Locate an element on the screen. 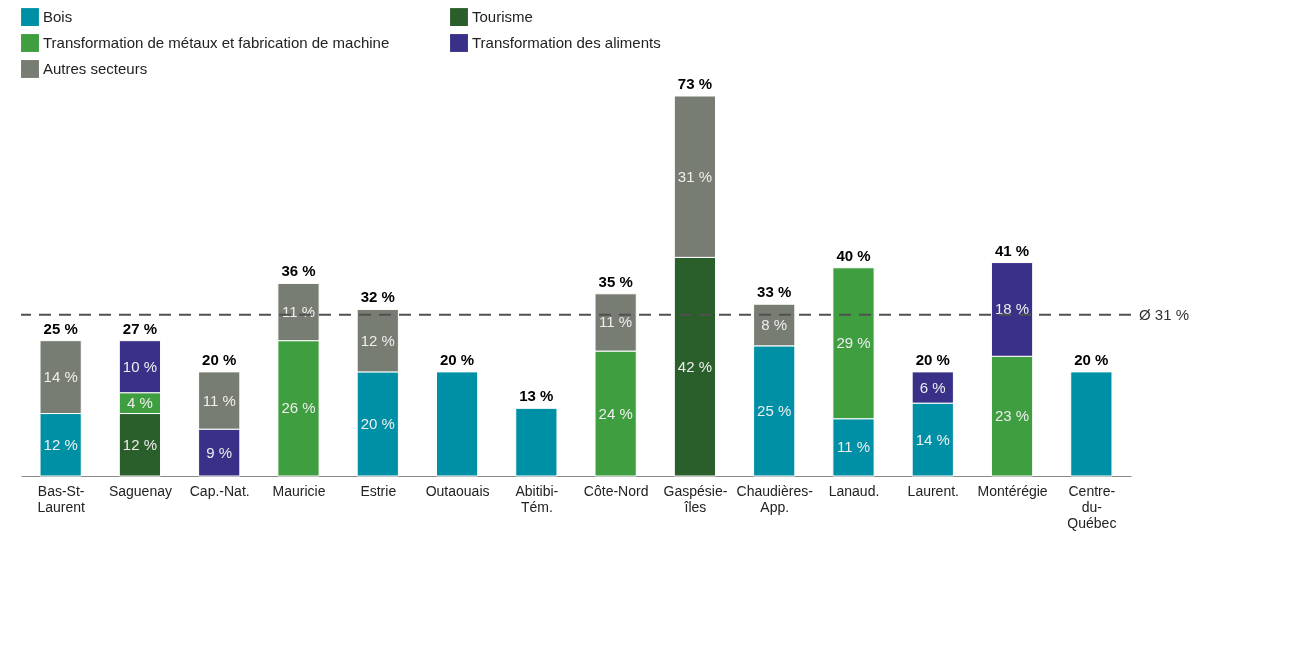 This screenshot has height=651, width=1299. total-label: 27 % is located at coordinates (140, 328).